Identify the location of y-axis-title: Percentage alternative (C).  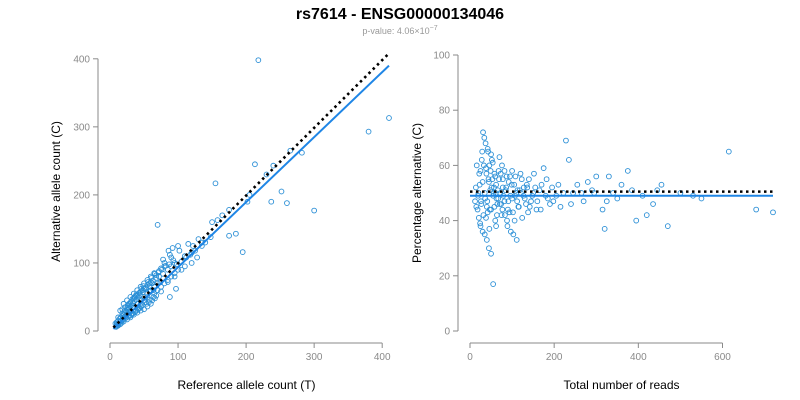
(417, 193).